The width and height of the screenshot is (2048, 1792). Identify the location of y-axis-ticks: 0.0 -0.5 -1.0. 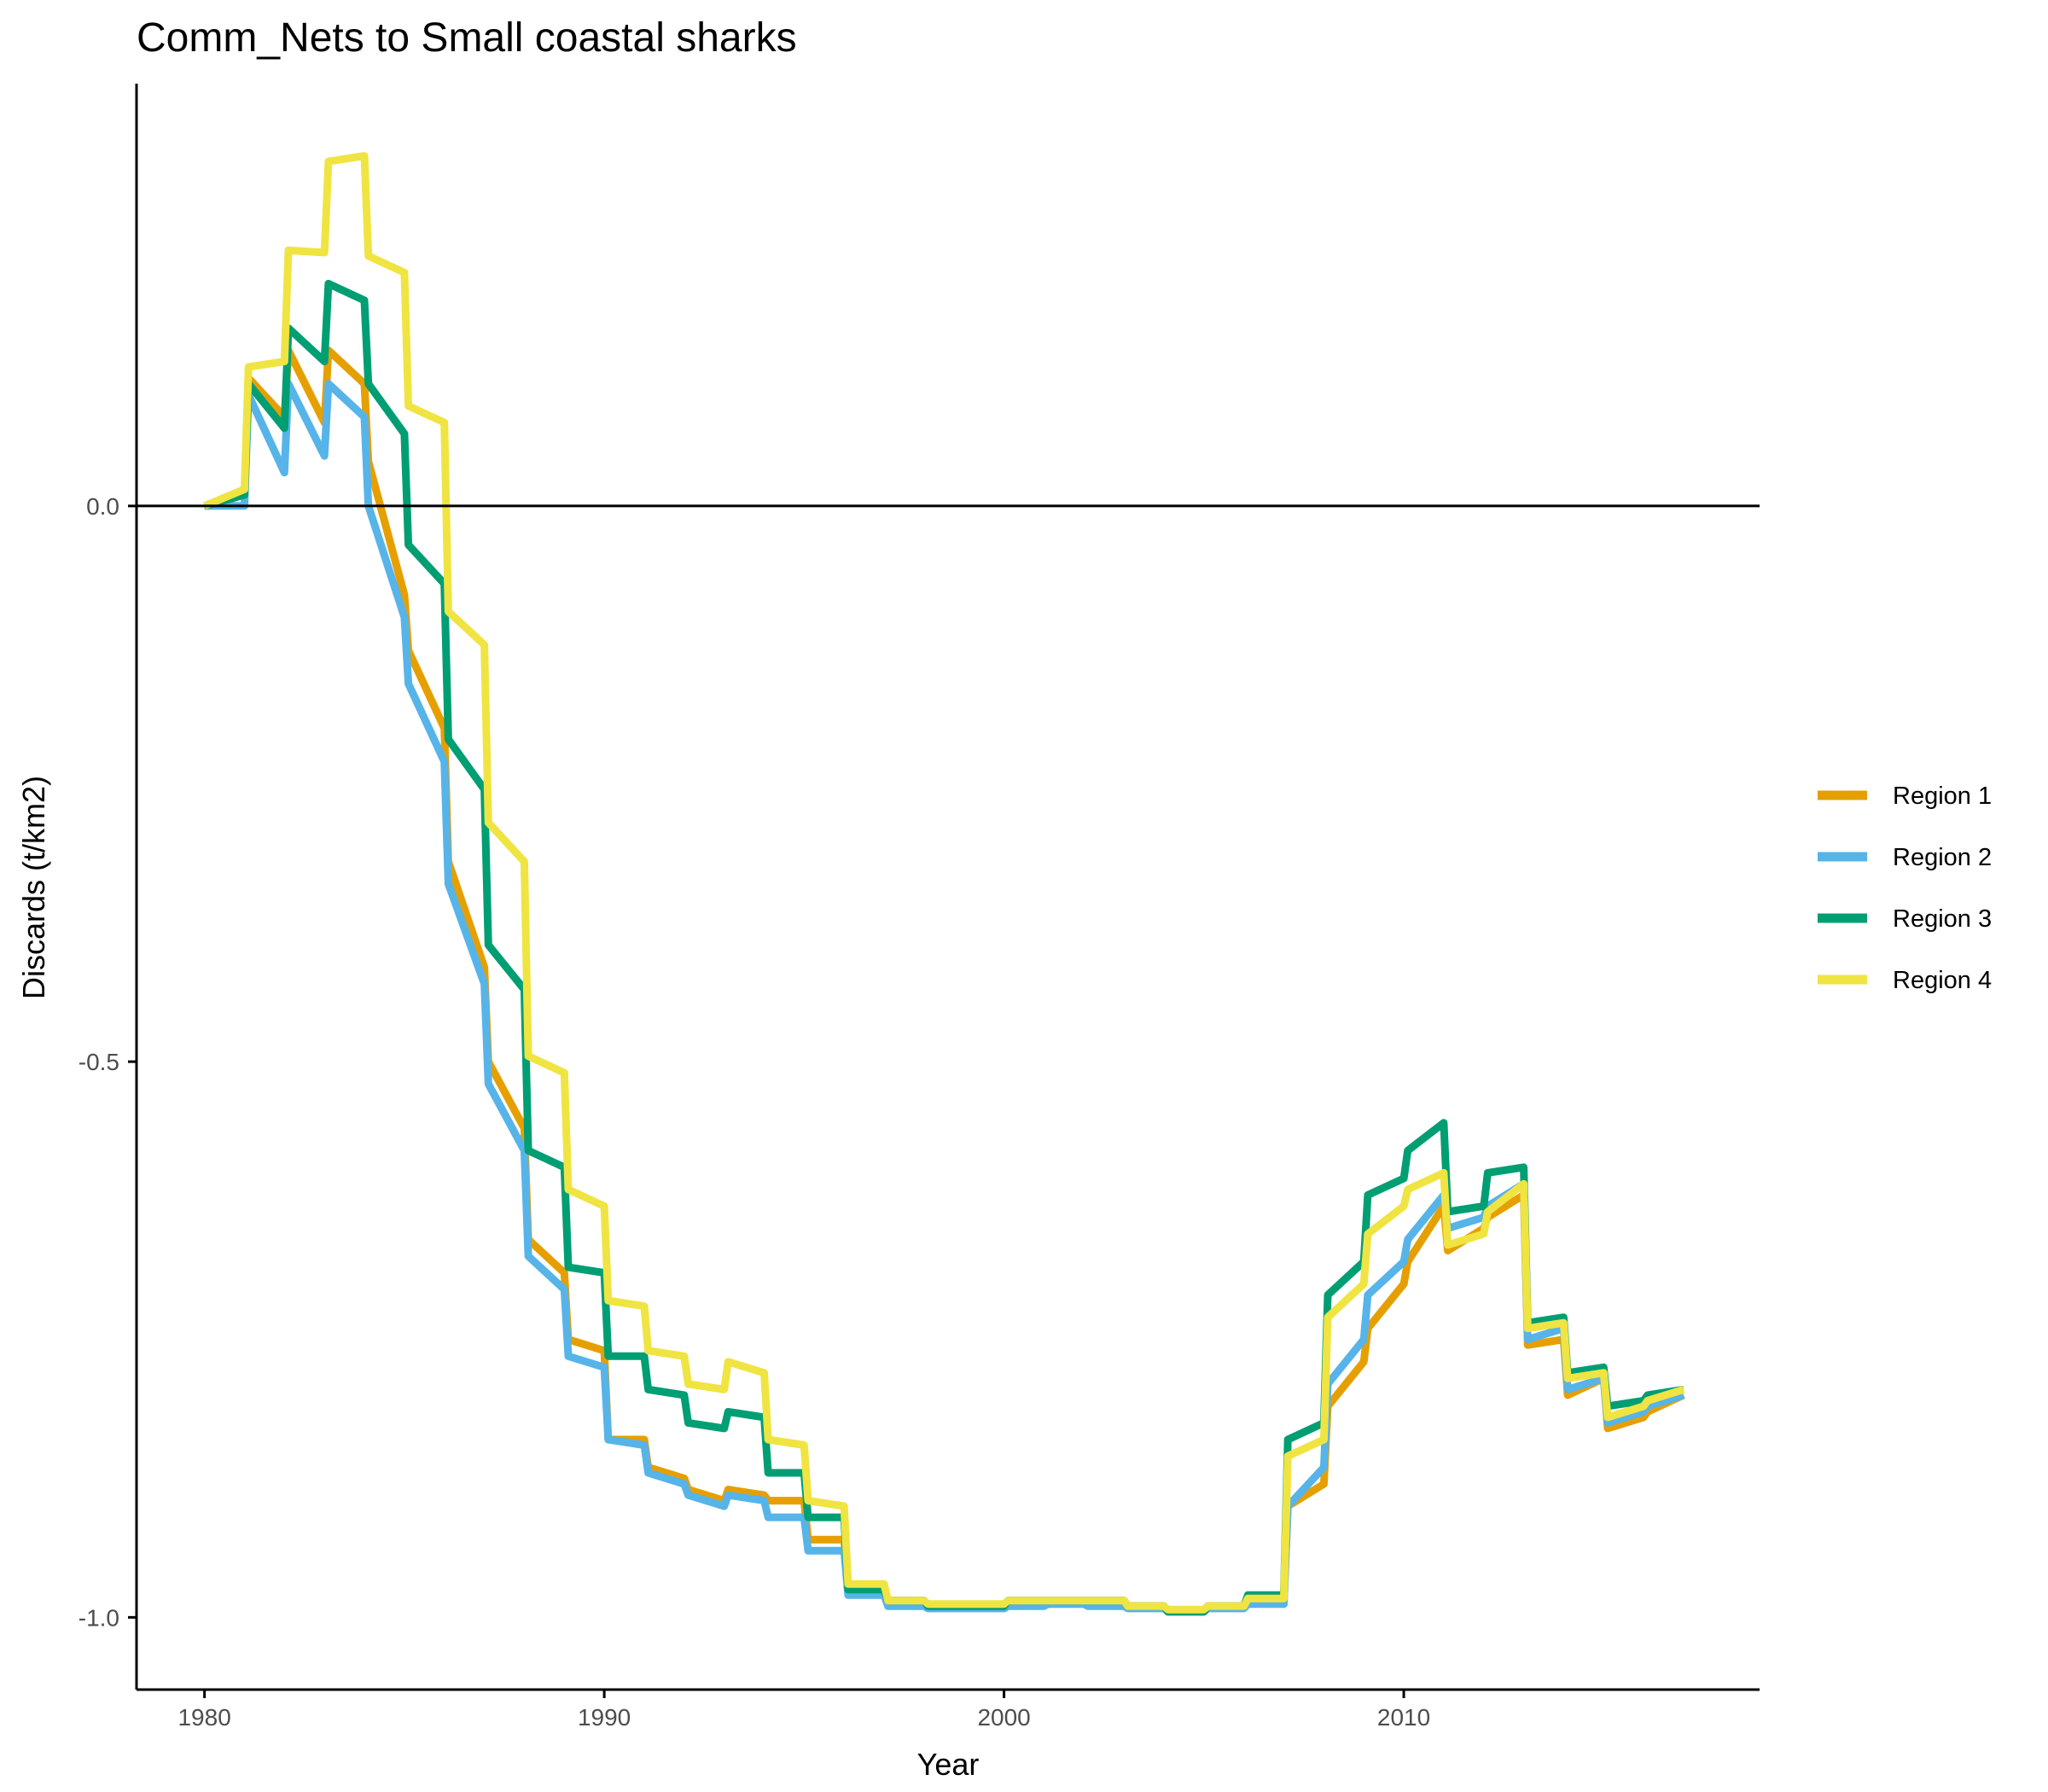
(108, 1062).